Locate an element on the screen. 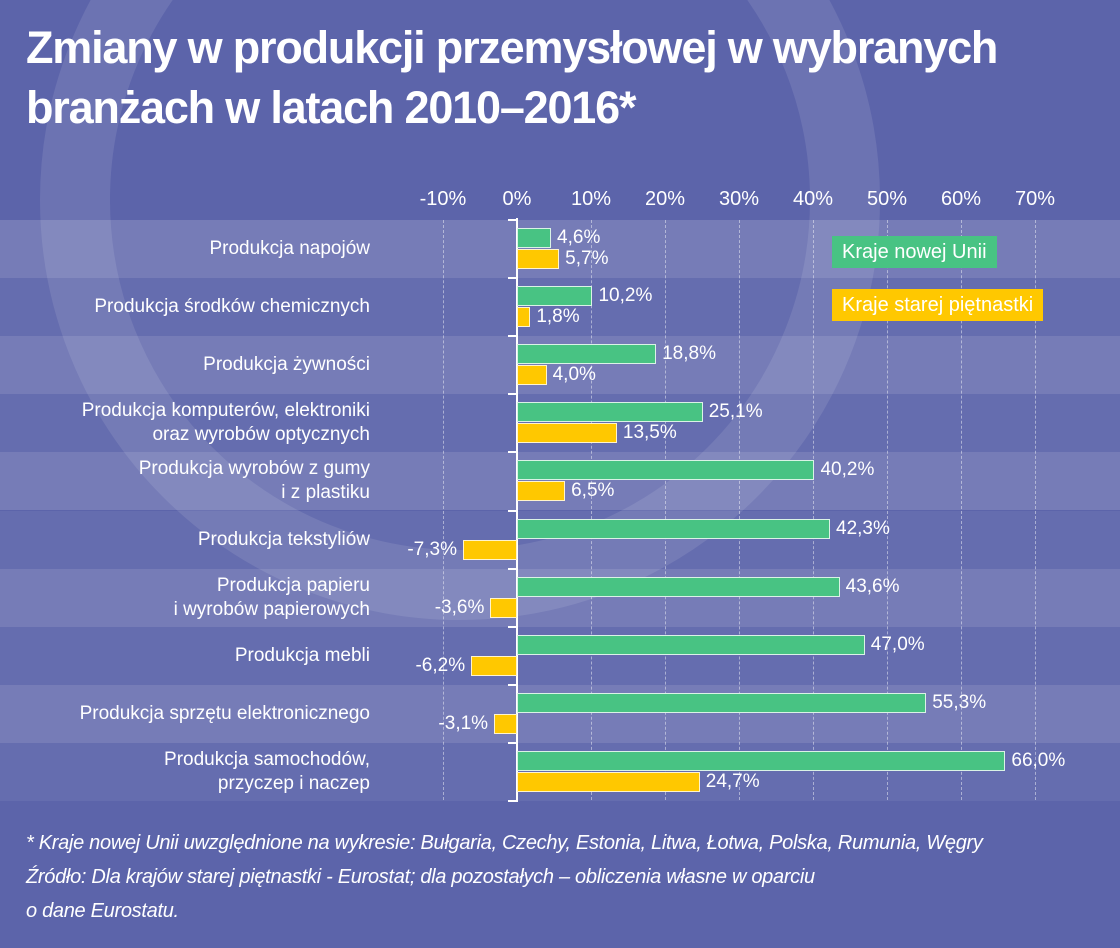  category-label-line: Produkcja wyrobów z gumy is located at coordinates (254, 469).